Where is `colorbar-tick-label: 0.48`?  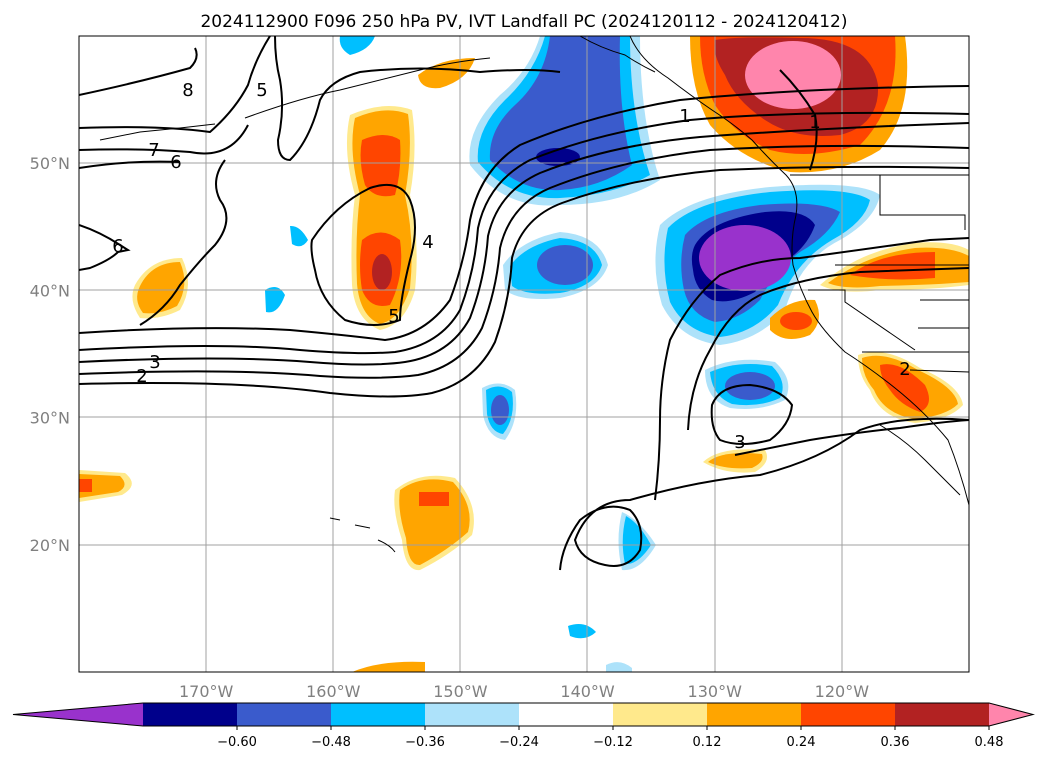 colorbar-tick-label: 0.48 is located at coordinates (989, 742).